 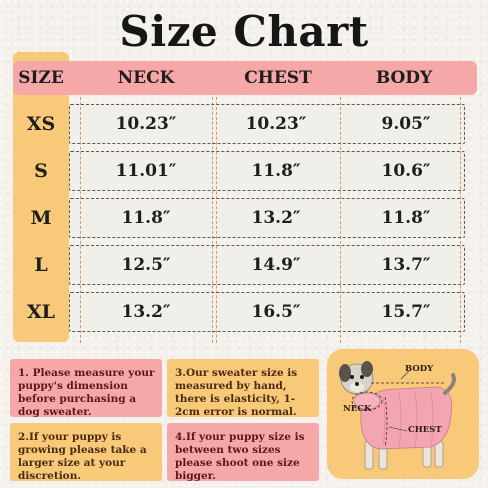 I want to click on header-chest: CHEST, so click(x=278, y=78).